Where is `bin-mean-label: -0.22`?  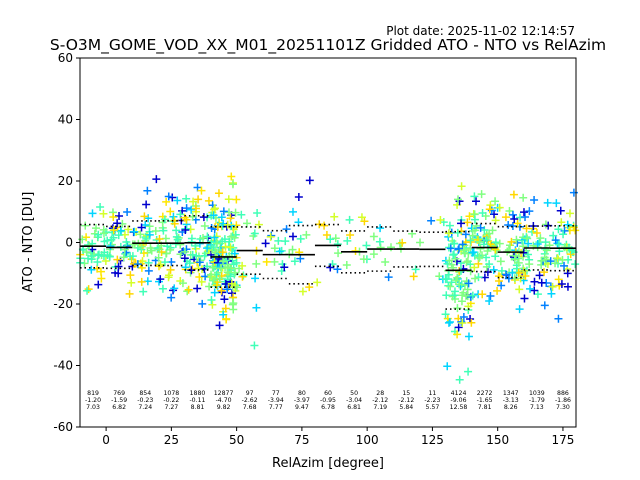 bin-mean-label: -0.22 is located at coordinates (171, 400).